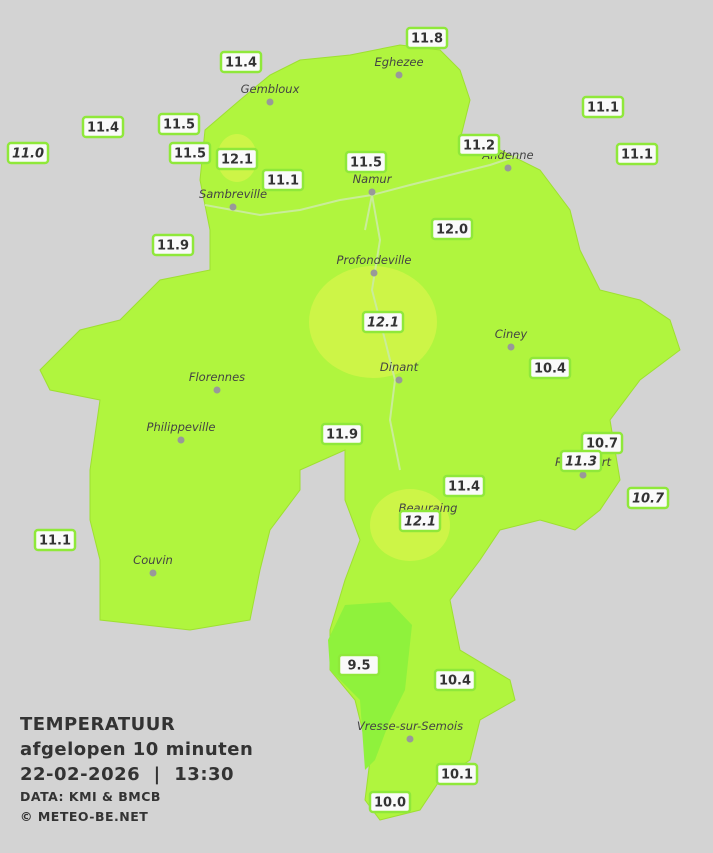 The width and height of the screenshot is (713, 853). Describe the element at coordinates (399, 367) in the screenshot. I see `town-label: Dinant` at that location.